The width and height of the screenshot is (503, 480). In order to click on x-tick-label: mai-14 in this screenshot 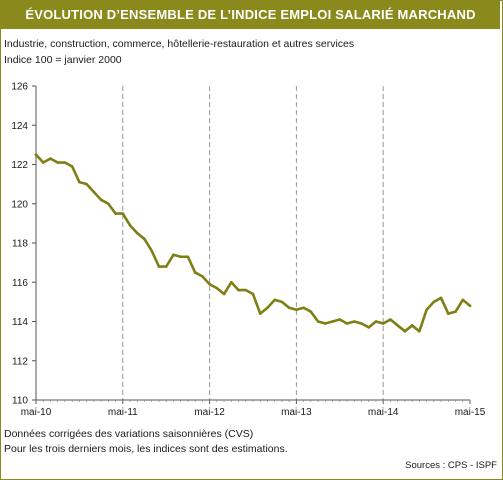, I will do `click(383, 412)`.